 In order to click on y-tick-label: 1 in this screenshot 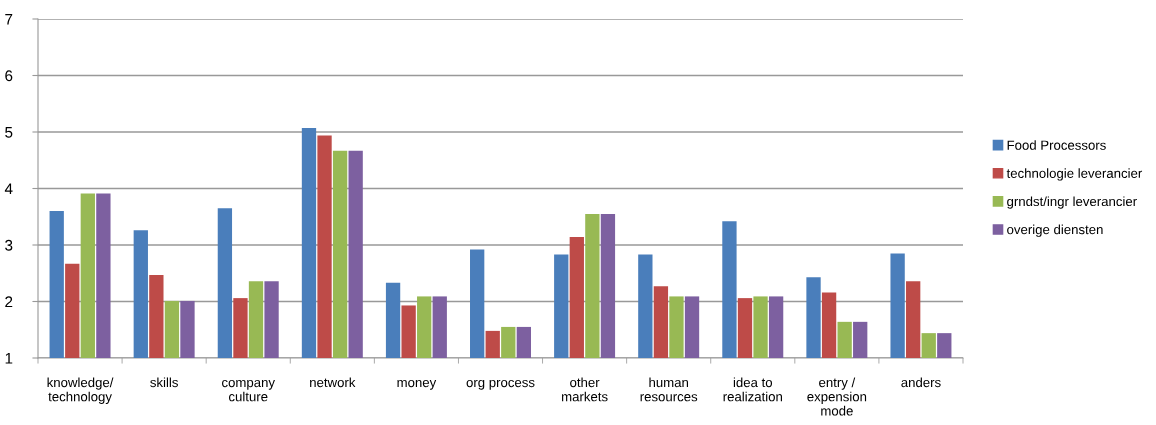, I will do `click(9, 358)`.